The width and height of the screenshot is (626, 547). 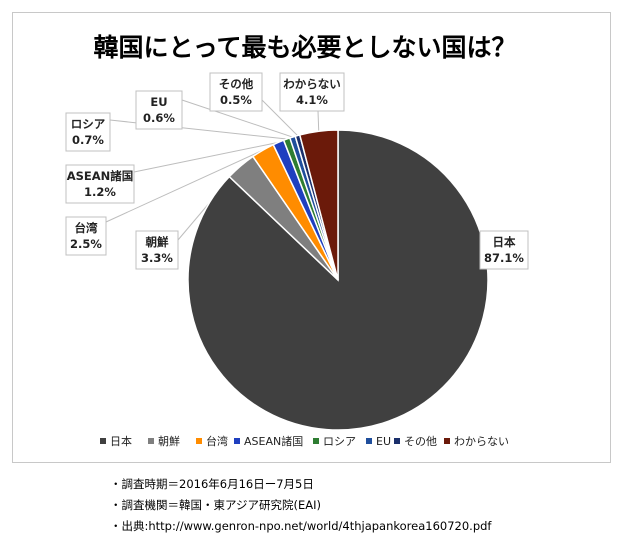 What do you see at coordinates (420, 441) in the screenshot?
I see `legend-label: その他` at bounding box center [420, 441].